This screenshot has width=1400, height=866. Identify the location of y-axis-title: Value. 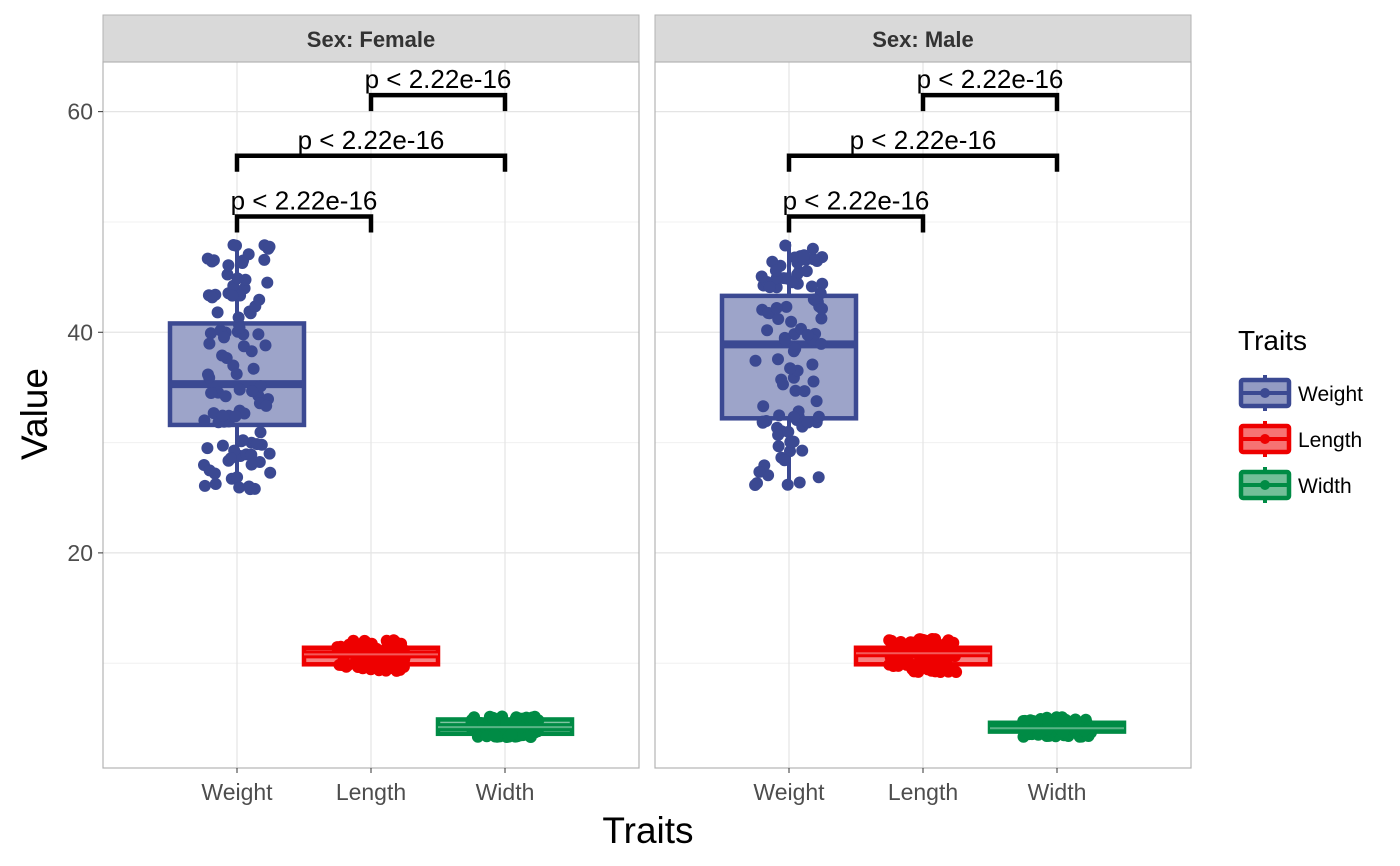
(34, 414).